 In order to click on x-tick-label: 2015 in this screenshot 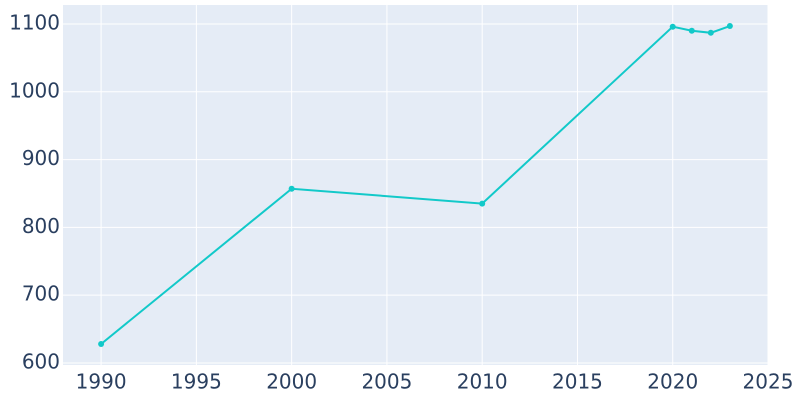, I will do `click(577, 382)`.